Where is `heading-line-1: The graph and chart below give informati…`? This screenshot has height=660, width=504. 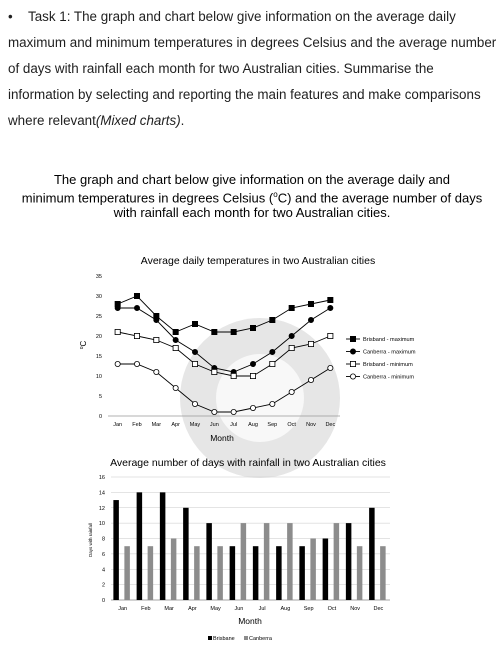 heading-line-1: The graph and chart below give informati… is located at coordinates (252, 179).